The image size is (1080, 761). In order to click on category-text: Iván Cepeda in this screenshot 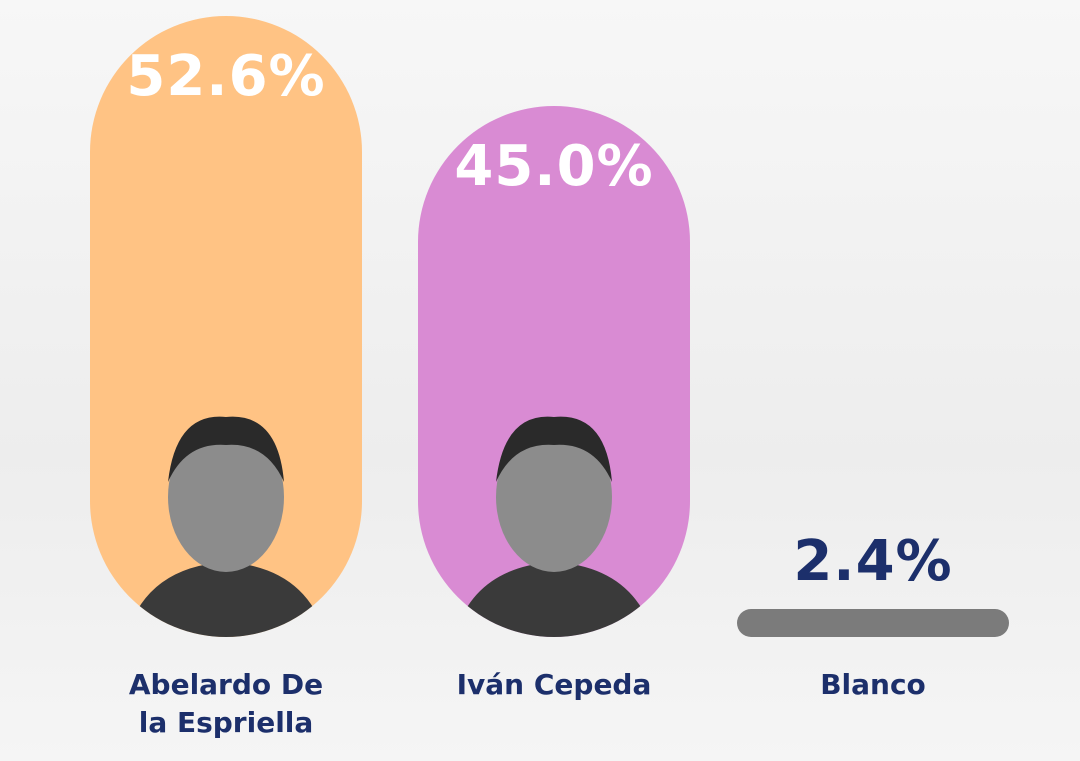, I will do `click(554, 684)`.